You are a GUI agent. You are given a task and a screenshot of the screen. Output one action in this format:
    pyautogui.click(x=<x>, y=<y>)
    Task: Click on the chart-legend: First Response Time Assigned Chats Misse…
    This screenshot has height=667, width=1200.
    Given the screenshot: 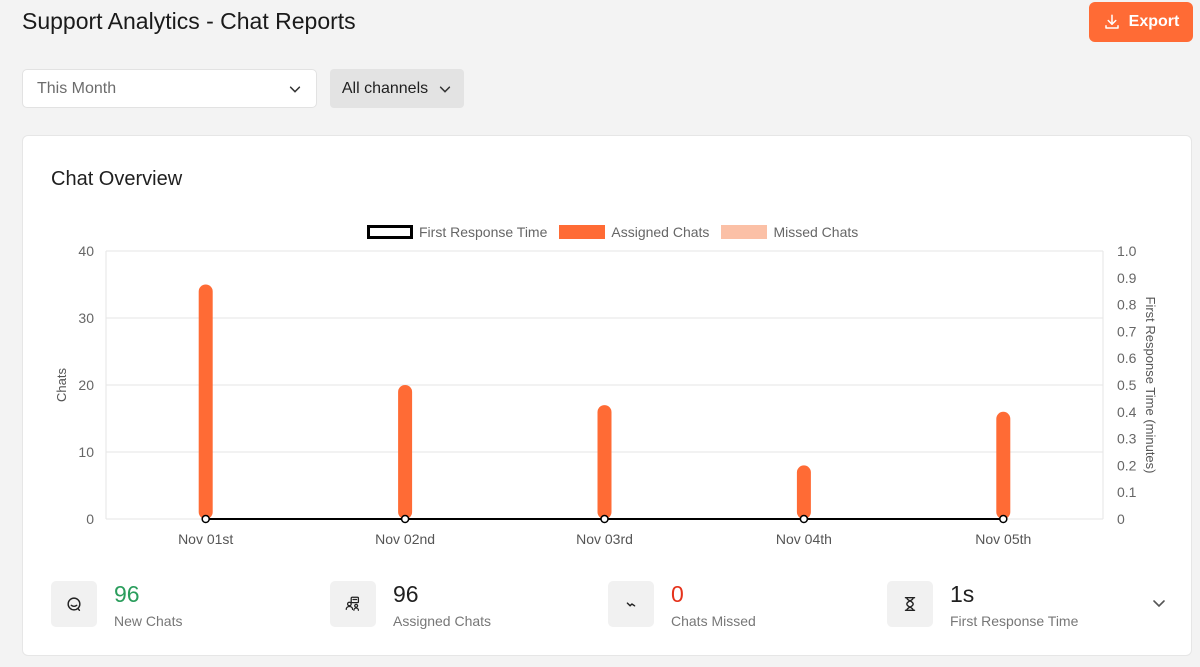 What is the action you would take?
    pyautogui.click(x=612, y=232)
    